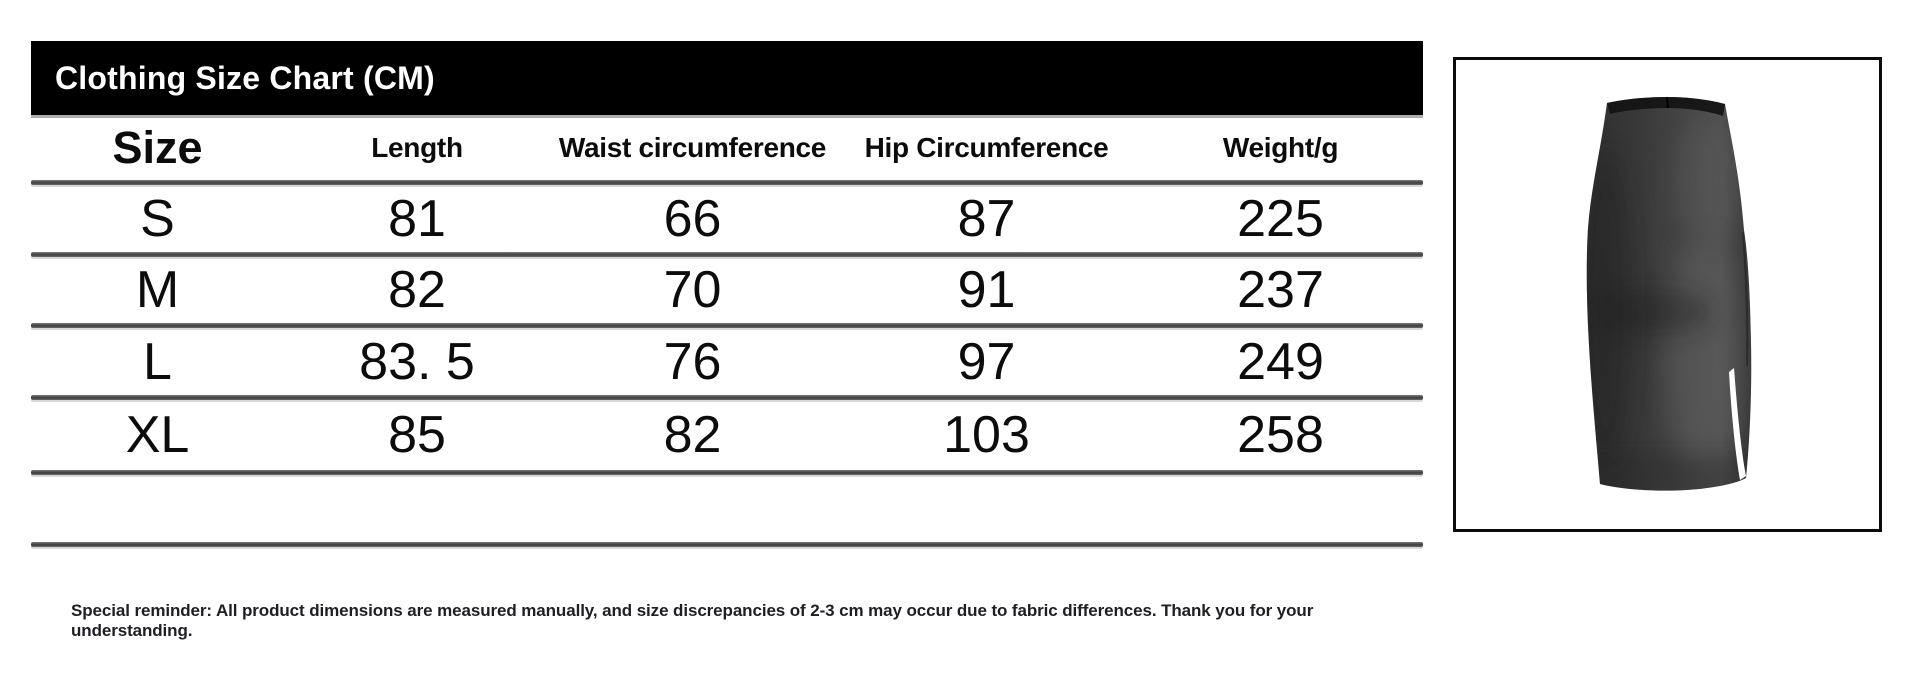  I want to click on length-cell: 85, so click(417, 435).